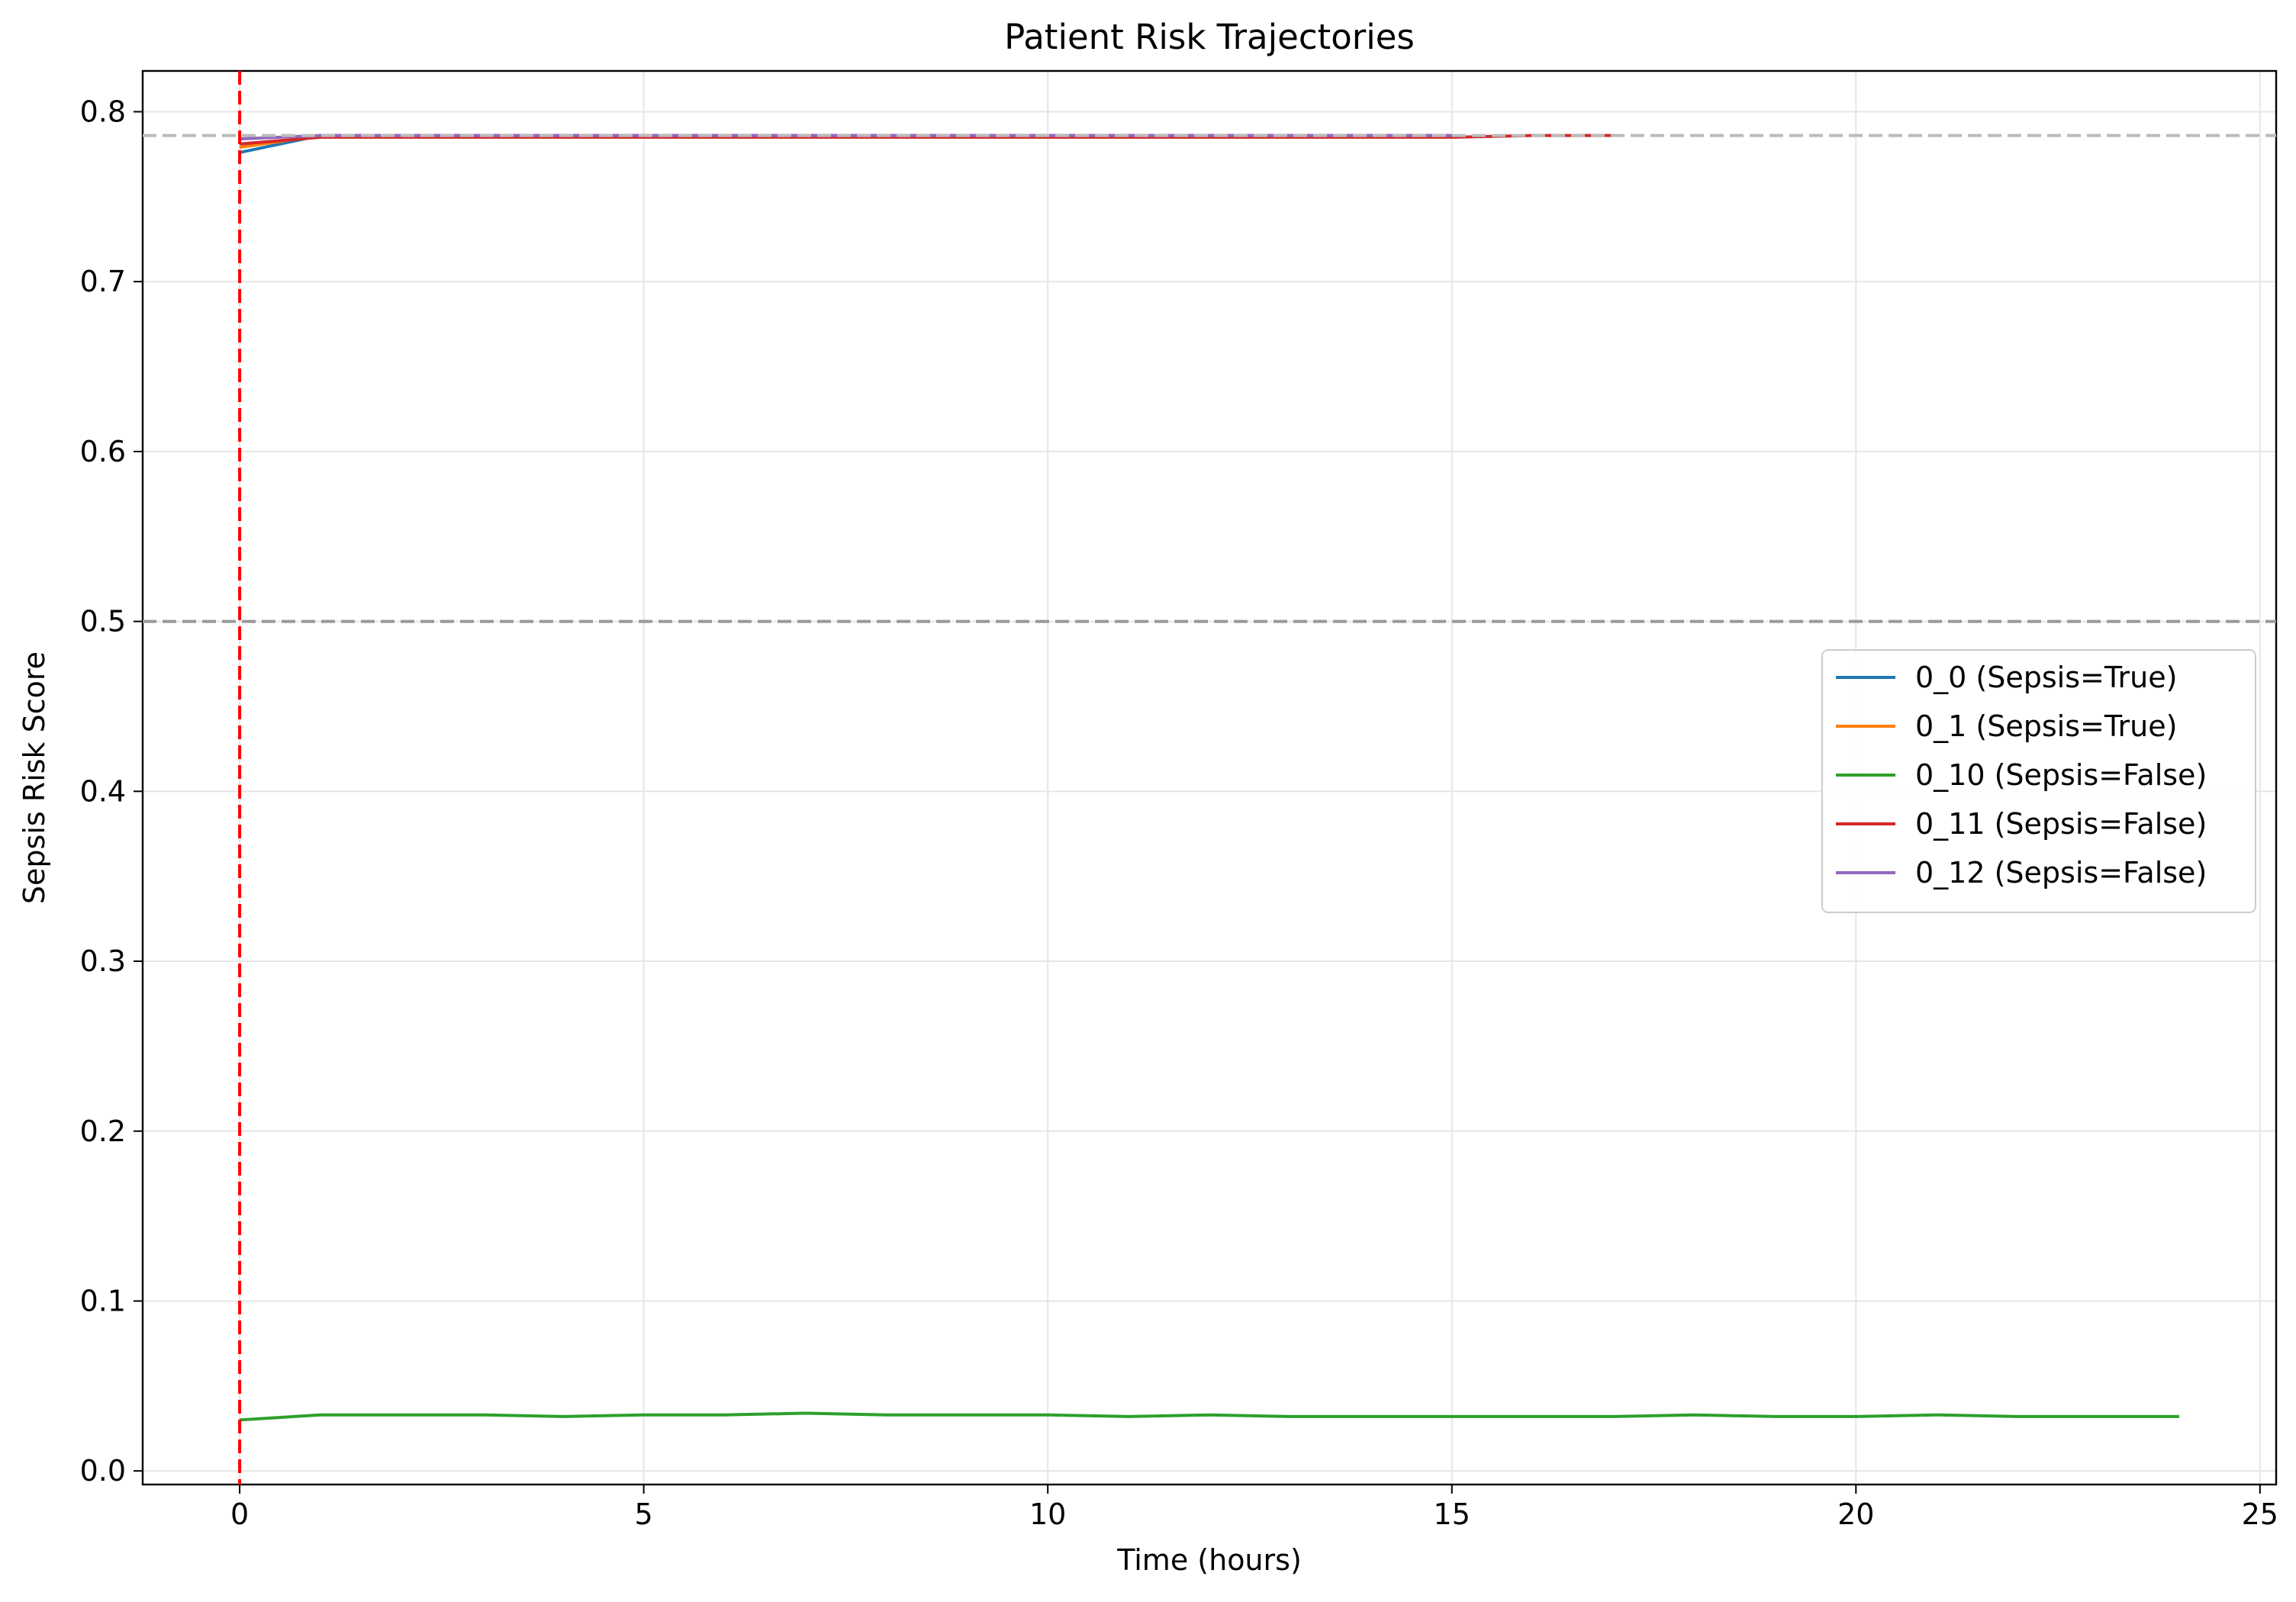  I want to click on legend-label: 0_0 (Sepsis=True), so click(2046, 678).